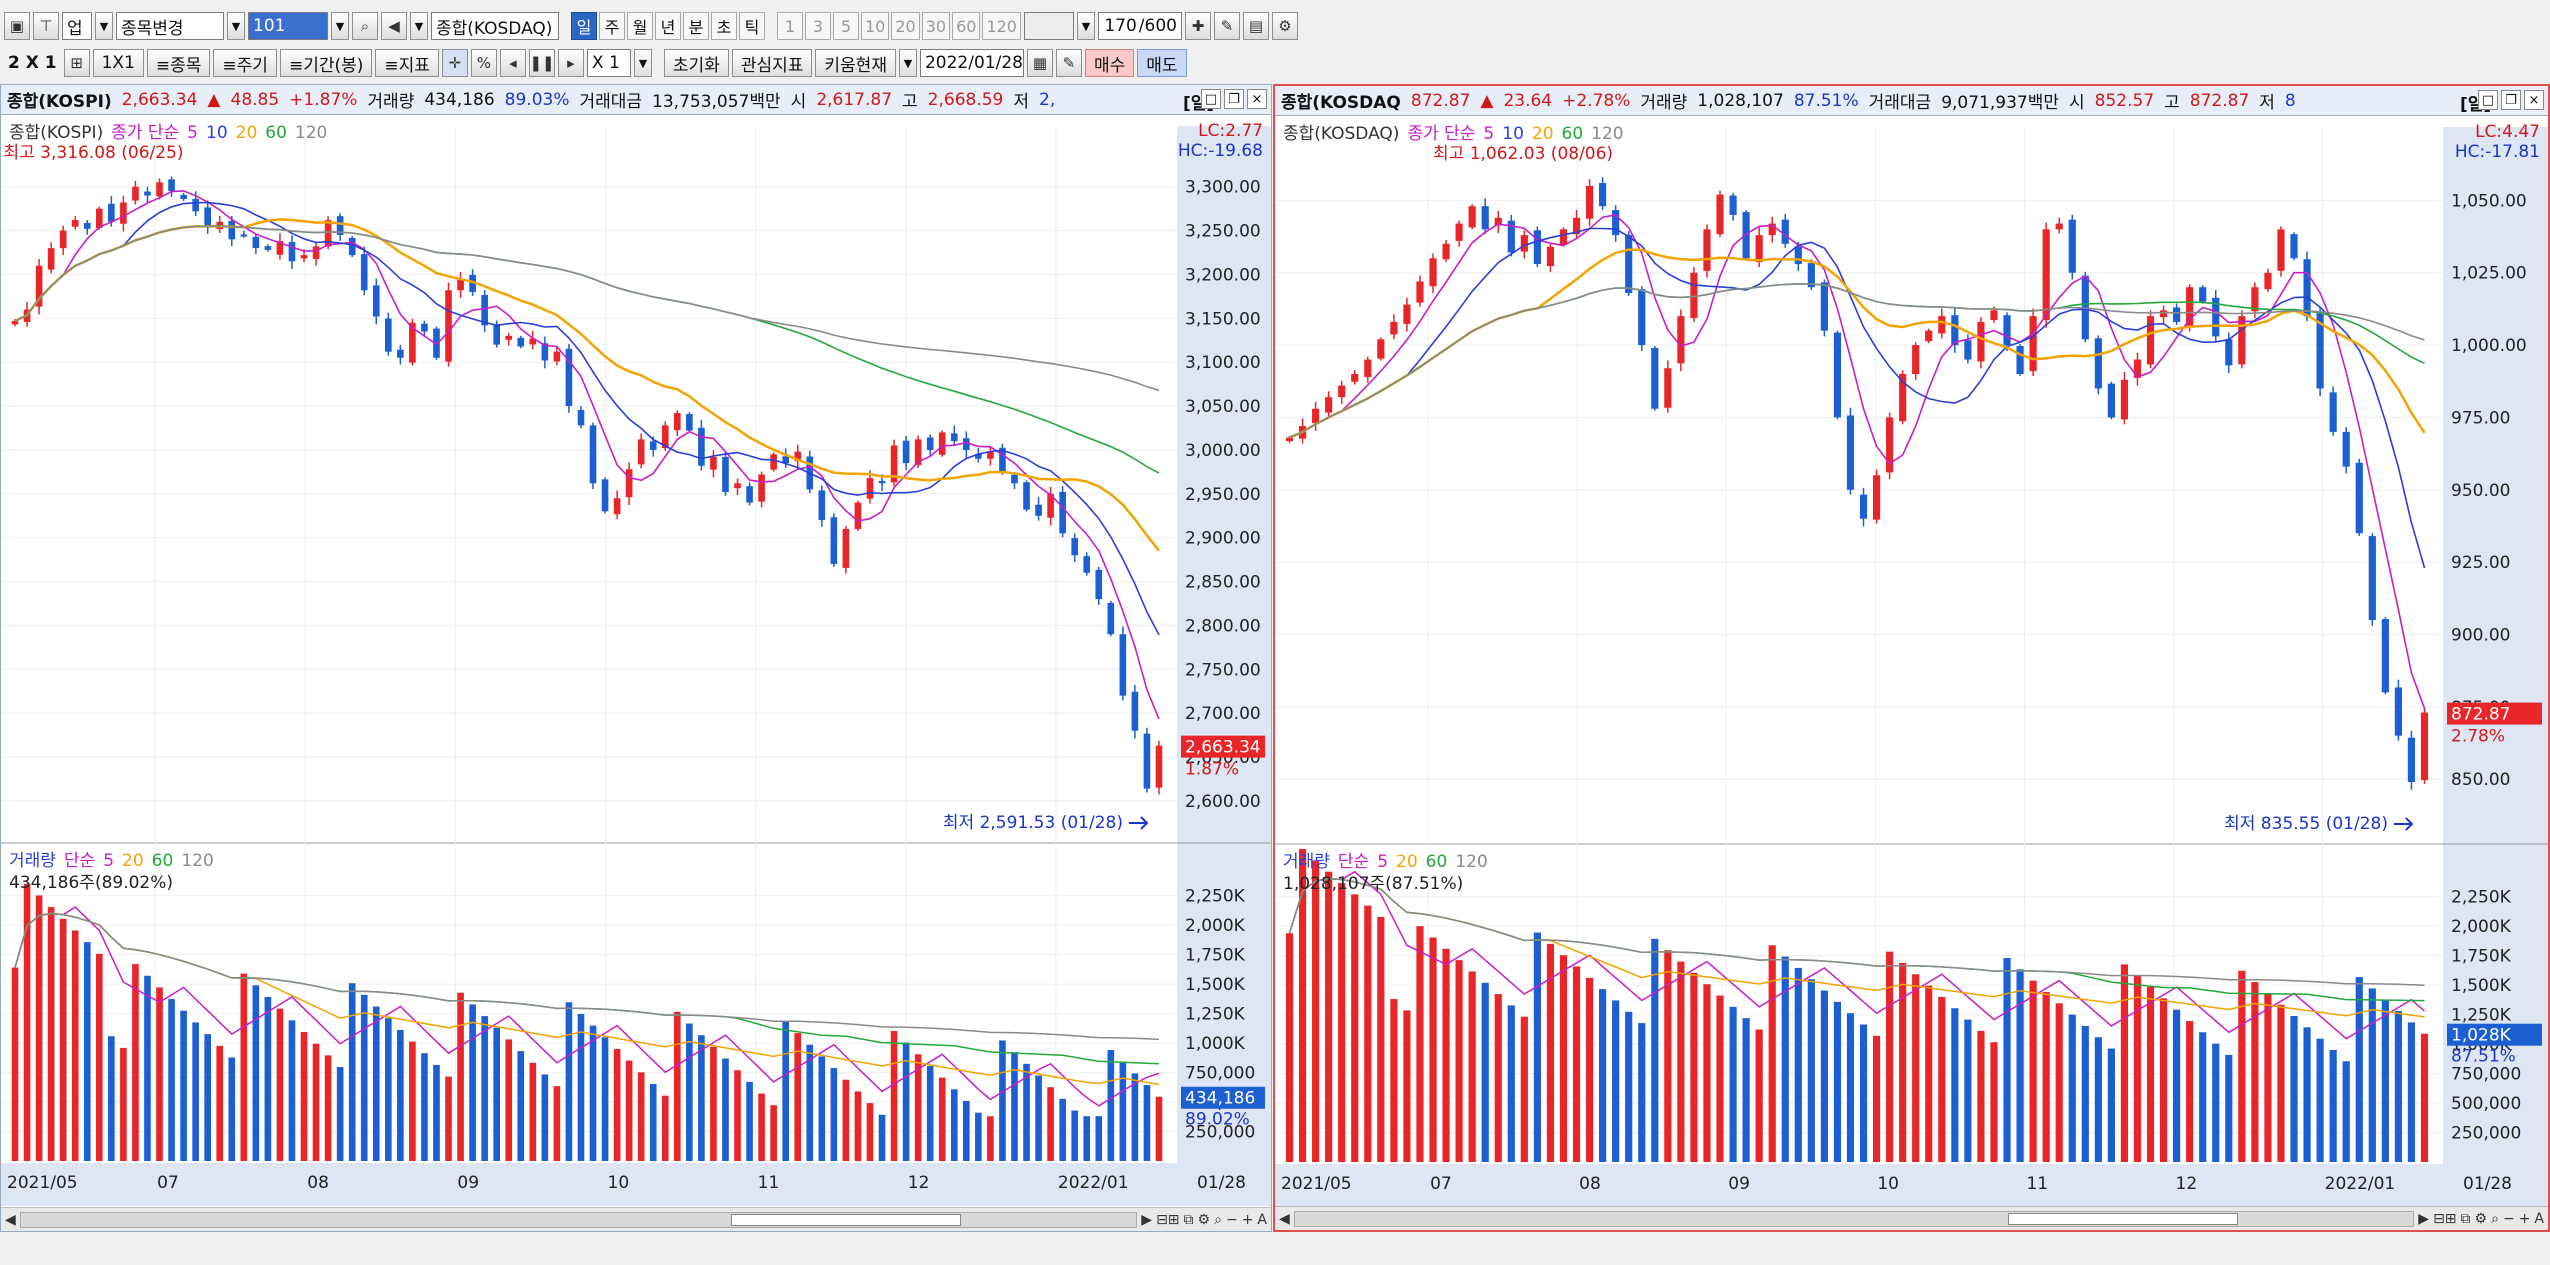  What do you see at coordinates (1048, 26) in the screenshot?
I see `interval-custom-input` at bounding box center [1048, 26].